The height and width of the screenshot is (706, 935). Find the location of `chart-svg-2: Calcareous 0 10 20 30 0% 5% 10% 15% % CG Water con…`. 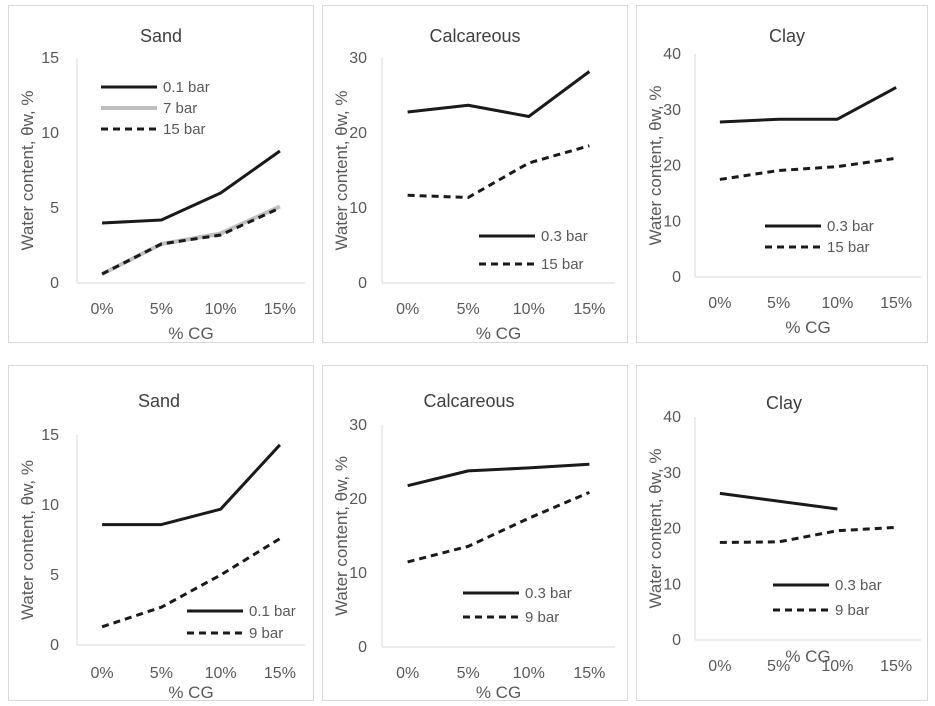

chart-svg-2: Calcareous 0 10 20 30 0% 5% 10% 15% % CG Water con… is located at coordinates (473, 184).